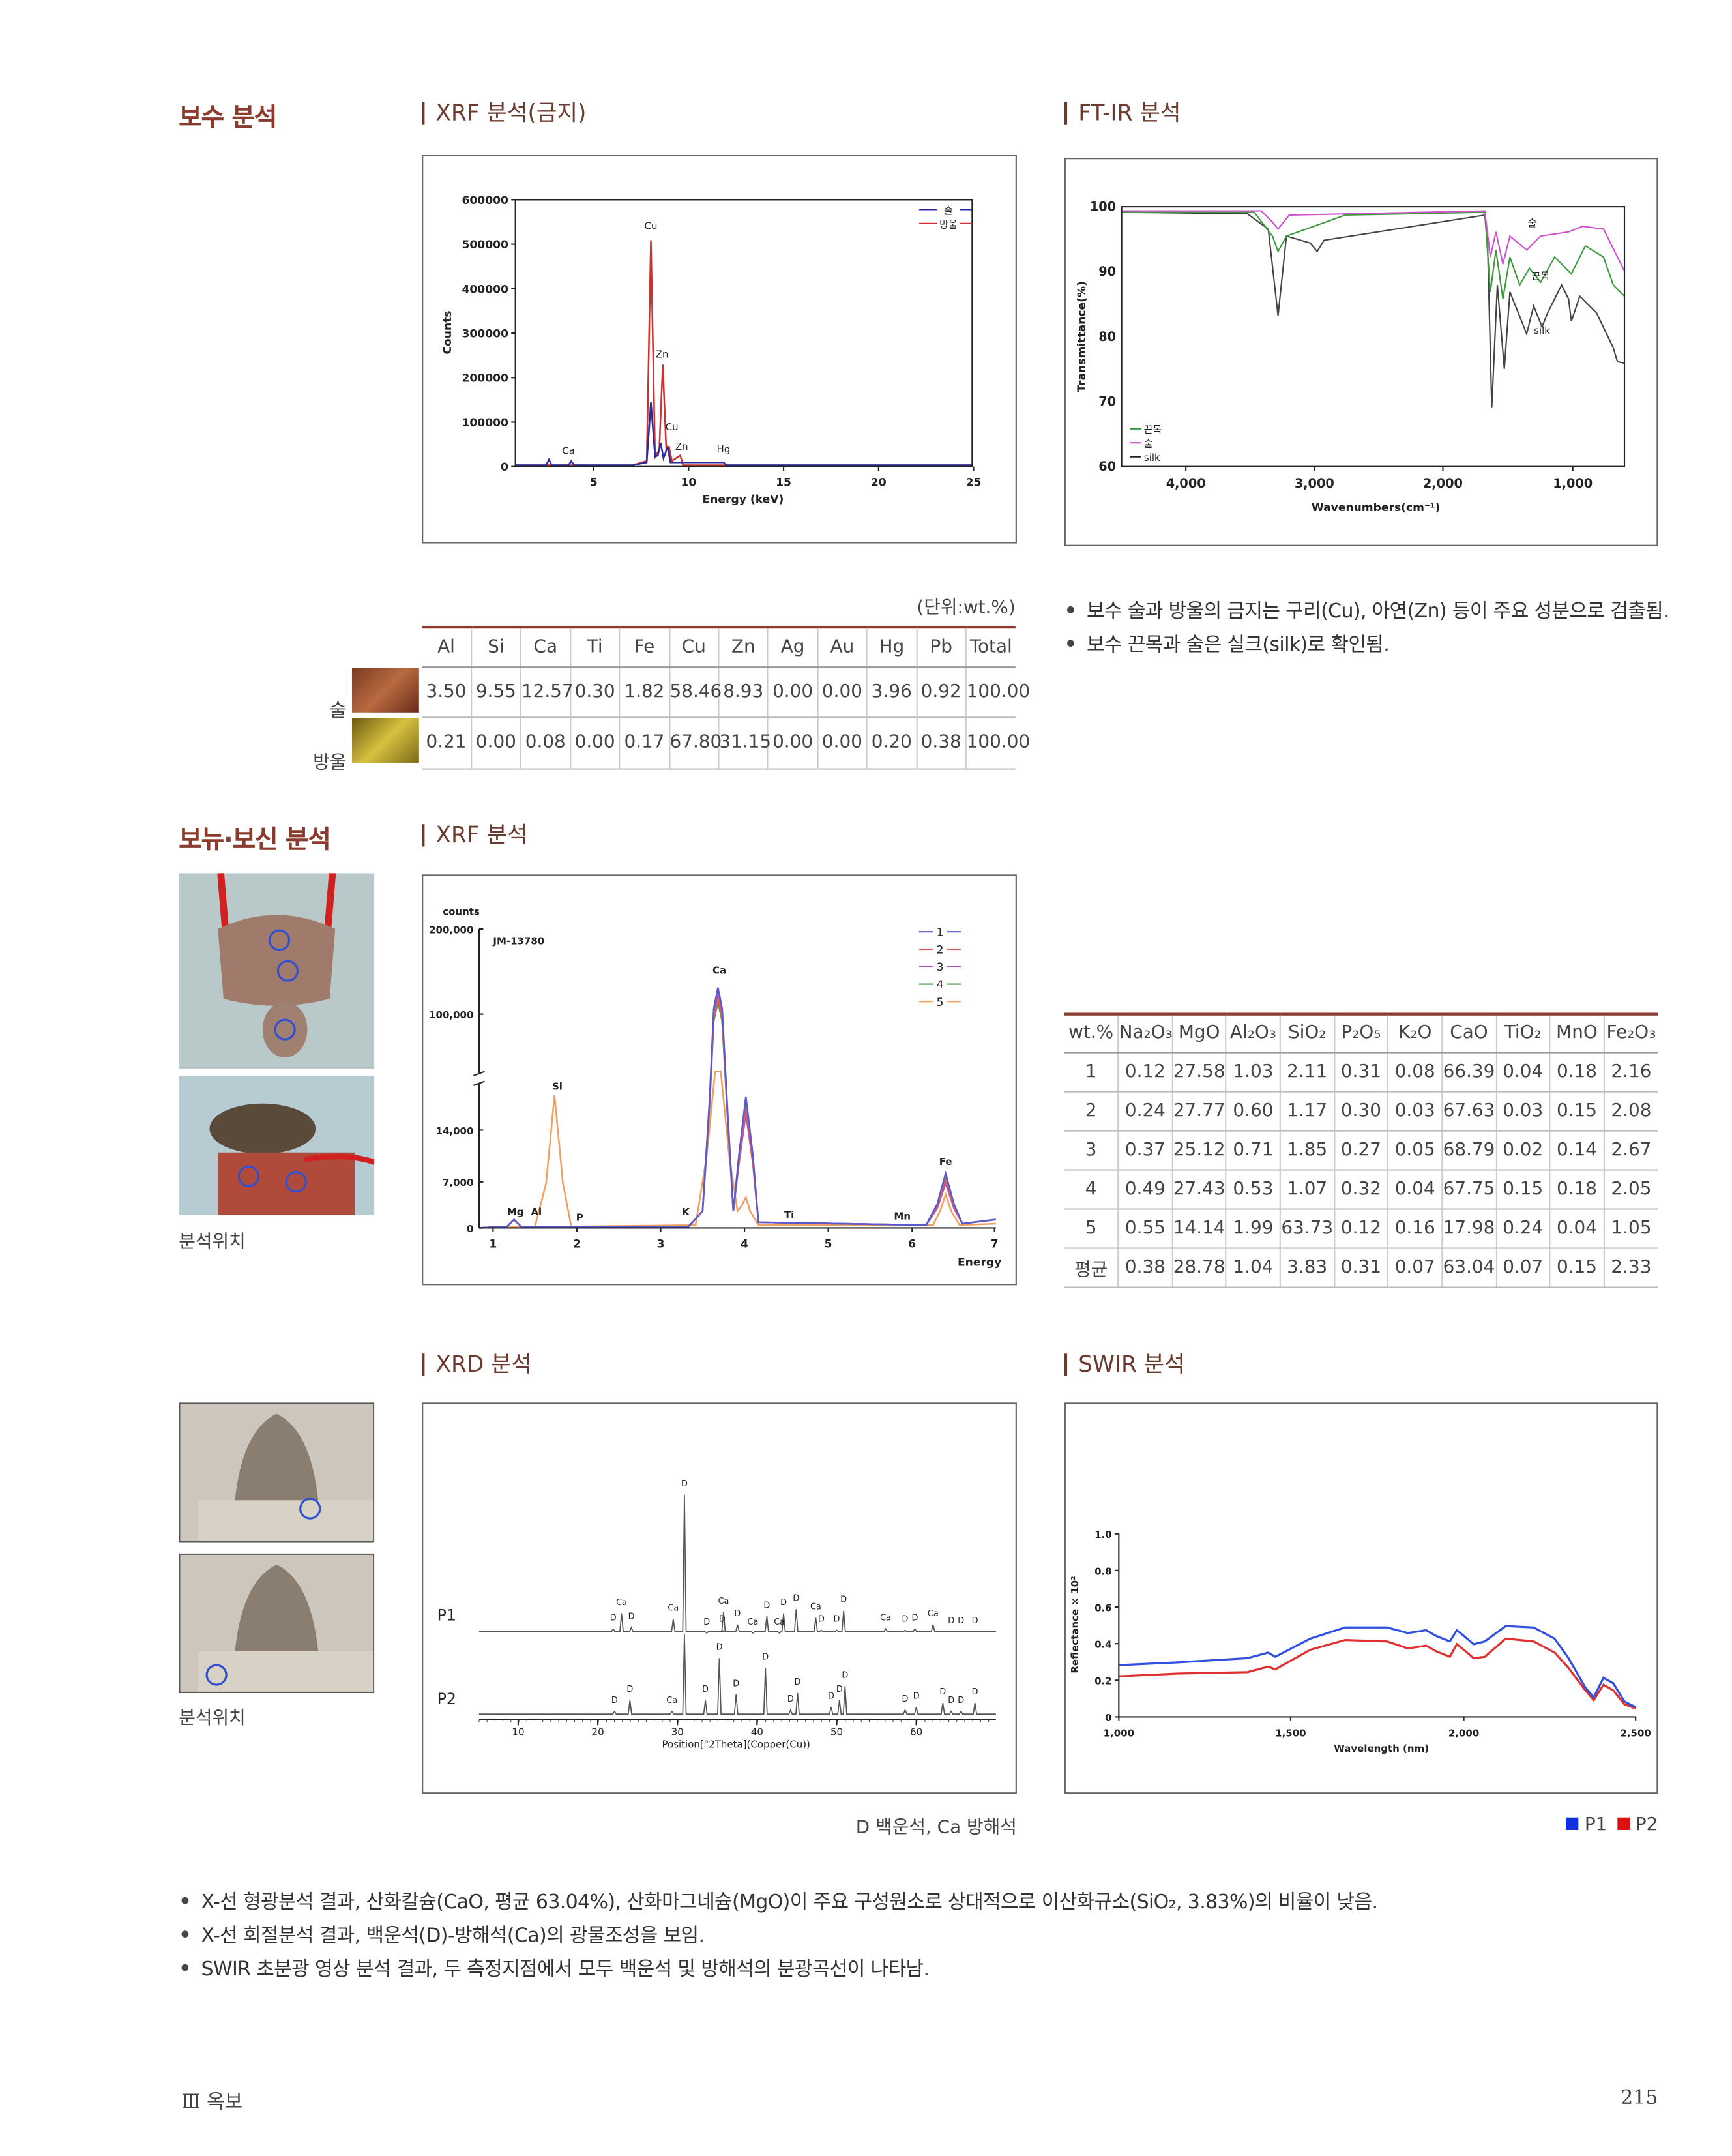 This screenshot has height=2156, width=1732. What do you see at coordinates (1373, 336) in the screenshot?
I see `plot-frame` at bounding box center [1373, 336].